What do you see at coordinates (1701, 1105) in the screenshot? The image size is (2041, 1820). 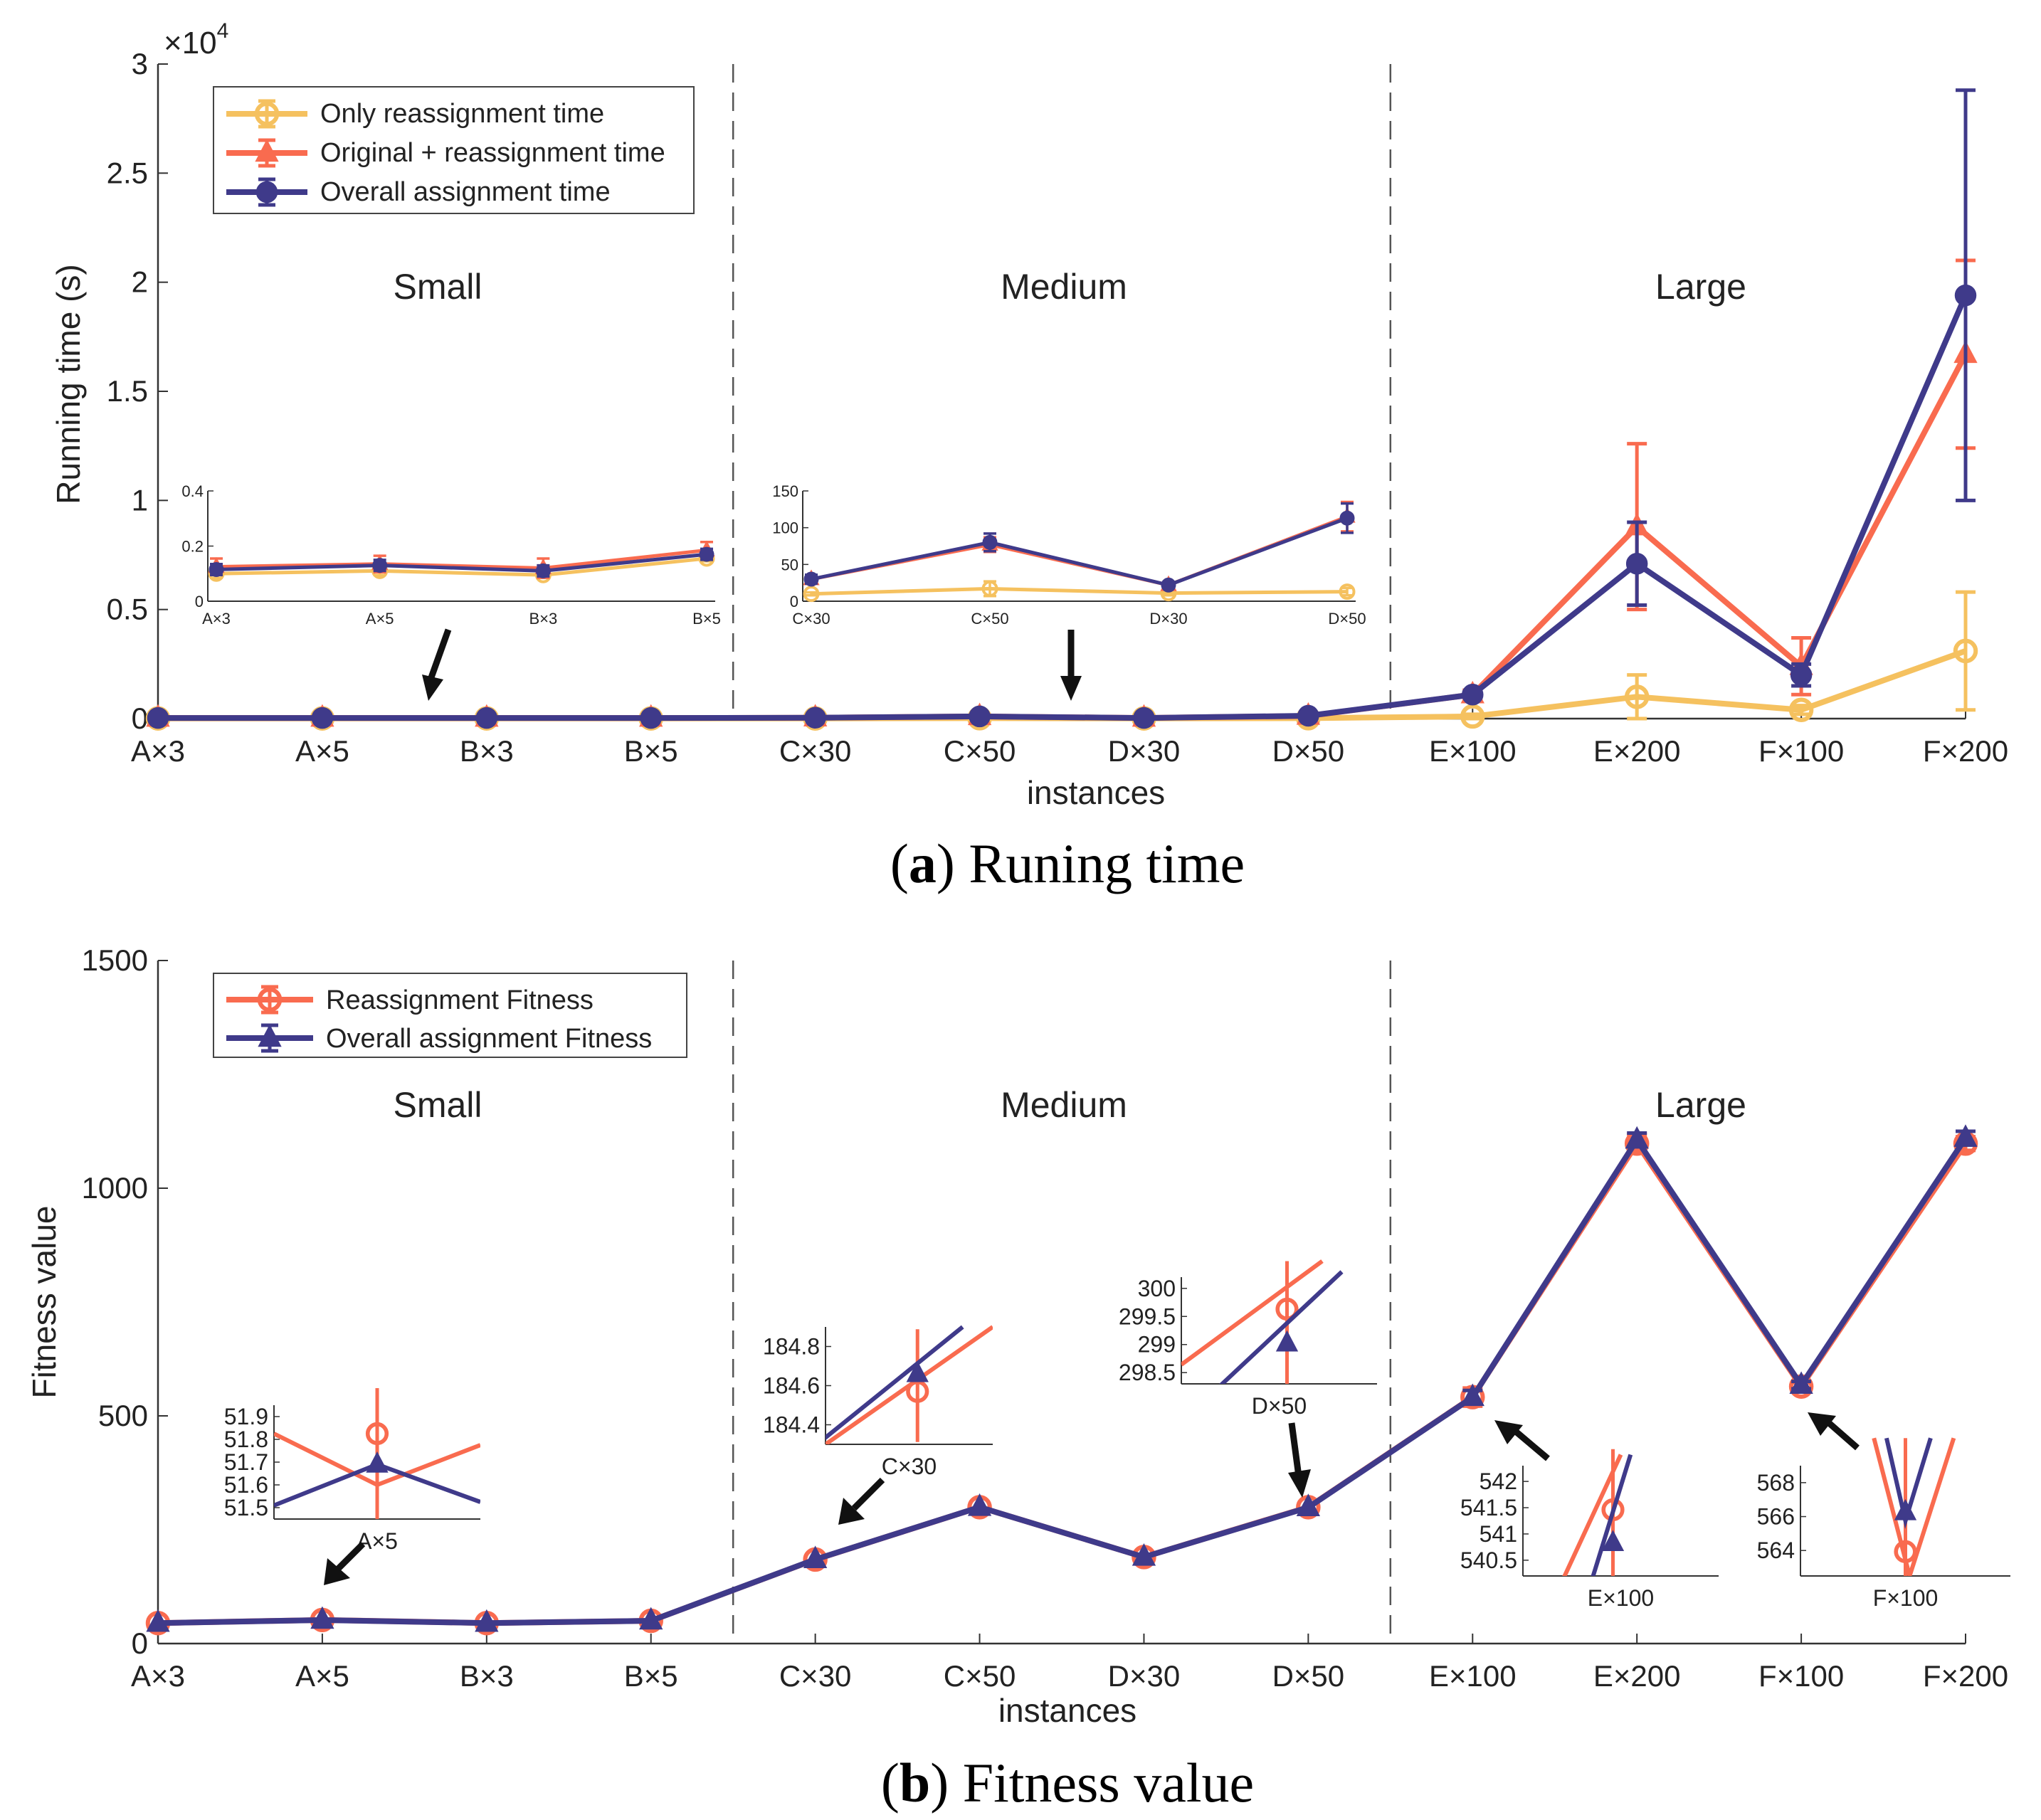 I see `region-label-large: Large` at bounding box center [1701, 1105].